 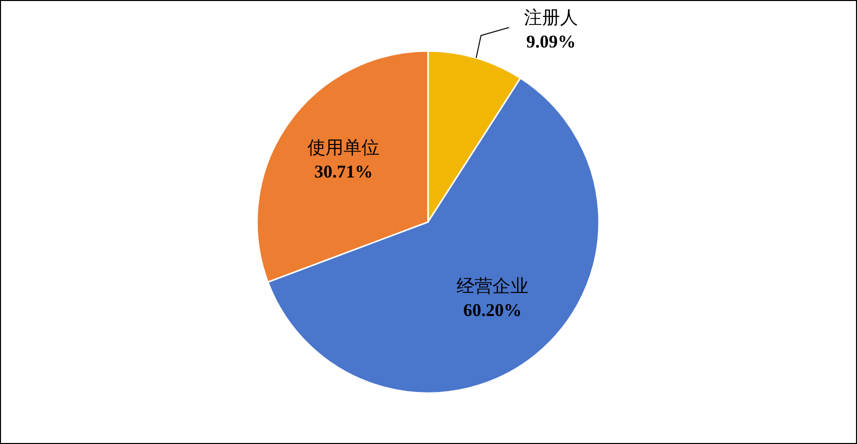 What do you see at coordinates (492, 310) in the screenshot?
I see `data-label: 60.20%` at bounding box center [492, 310].